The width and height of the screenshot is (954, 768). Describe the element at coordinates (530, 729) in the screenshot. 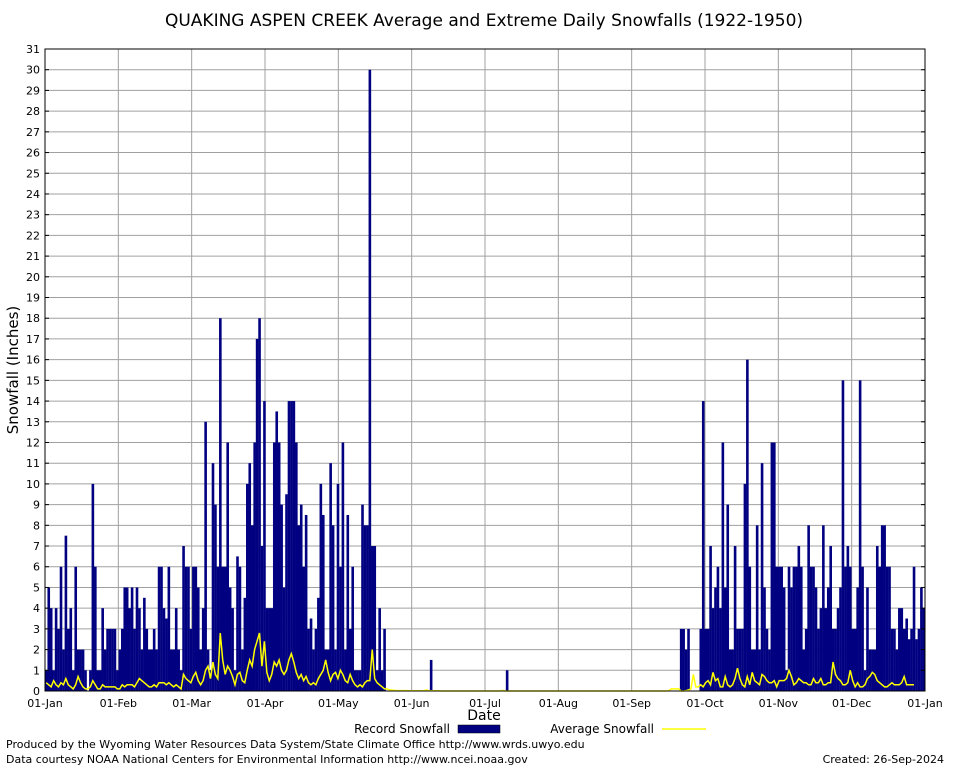

I see `legend: Record Snowfall Average Snowfall` at that location.